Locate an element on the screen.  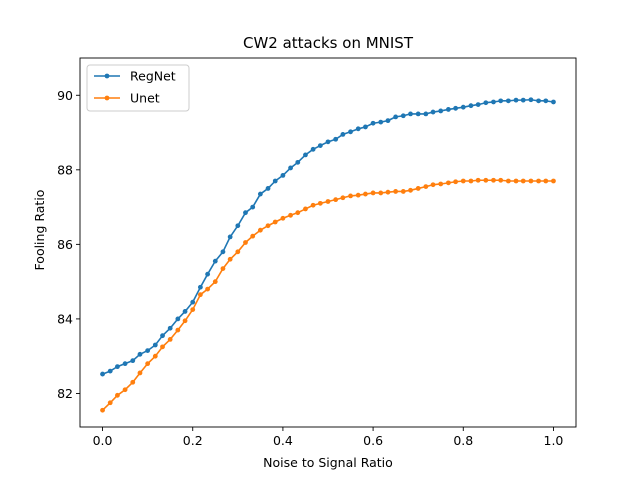
x-tick-label: 0.0 is located at coordinates (103, 440).